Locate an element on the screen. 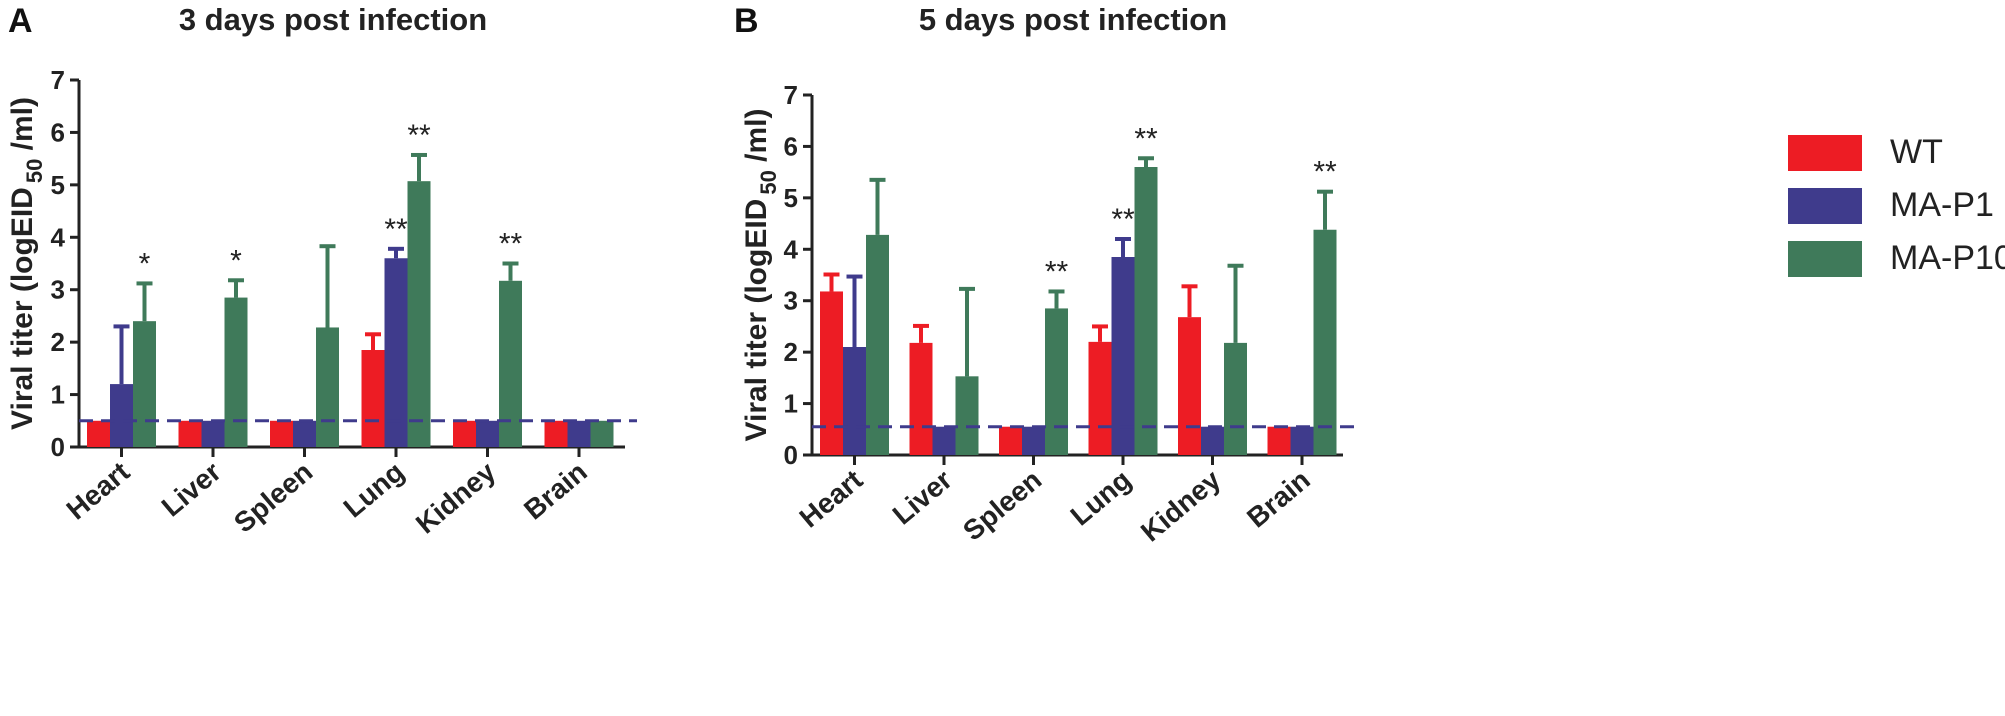 This screenshot has height=716, width=2005. panel-b-x-tick-label-liver: Liver is located at coordinates (922, 497).